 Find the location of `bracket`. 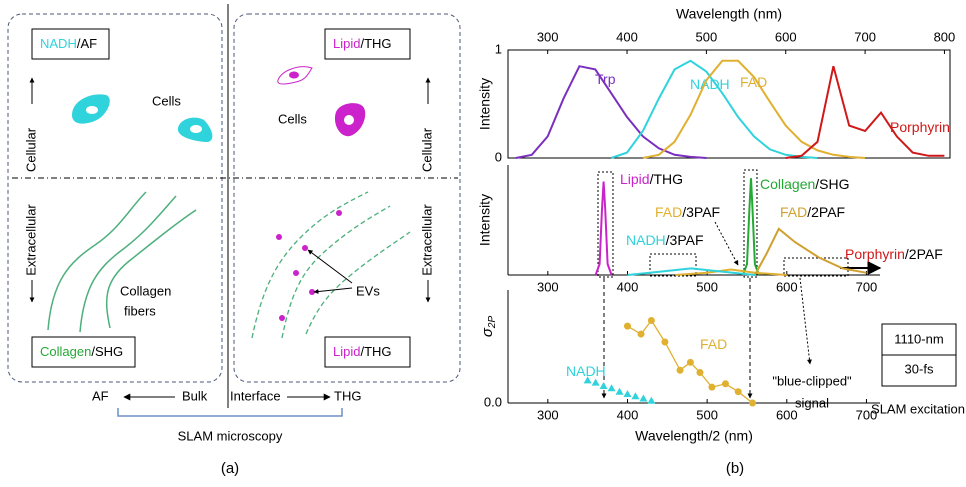

bracket is located at coordinates (230, 412).